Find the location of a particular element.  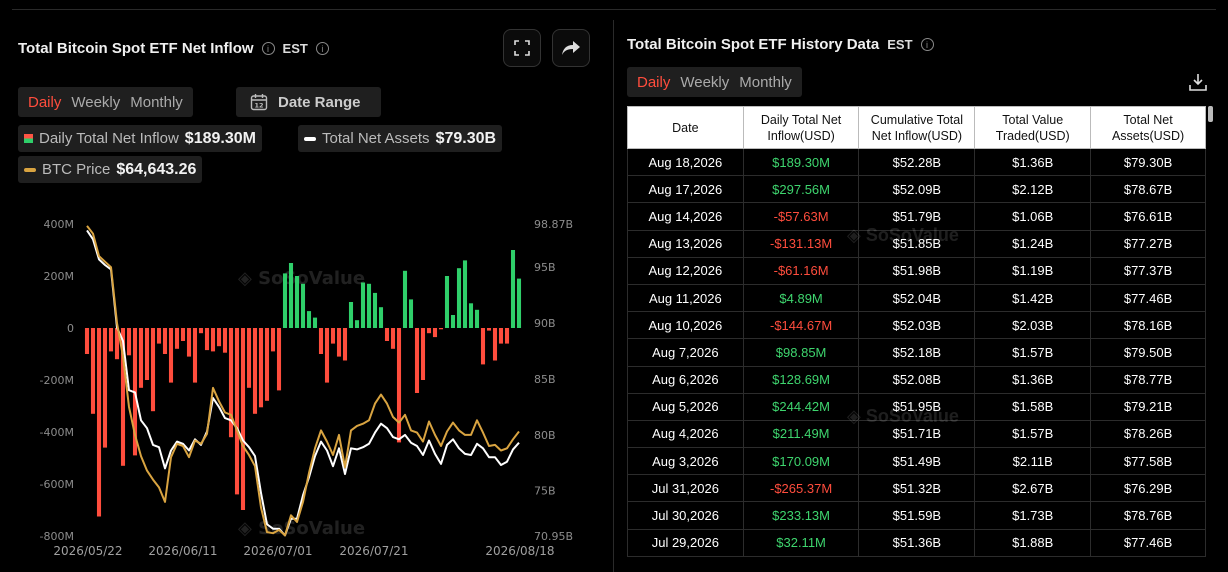

legend-assets-value: $79.30B is located at coordinates (466, 138).